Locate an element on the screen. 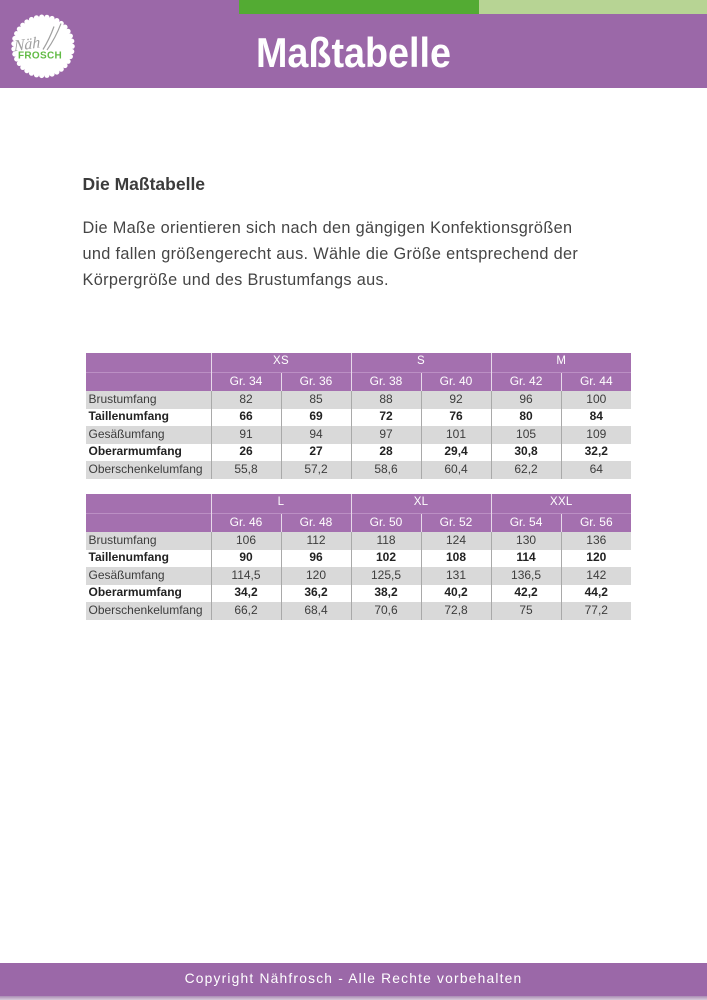 The image size is (707, 1000). svg-text: Näh is located at coordinates (27, 44).